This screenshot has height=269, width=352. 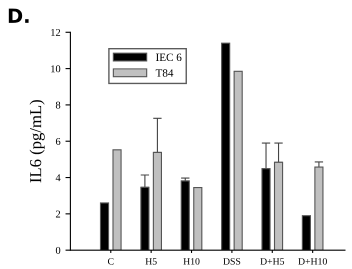 I want to click on y-tick-label: 10, so click(x=55, y=68).